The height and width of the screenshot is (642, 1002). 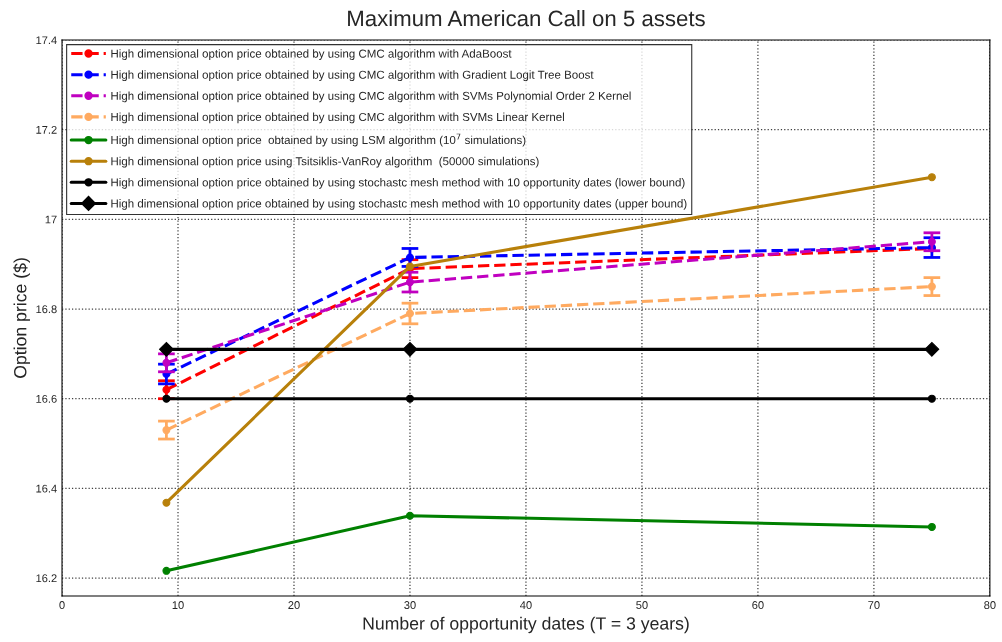 What do you see at coordinates (62, 605) in the screenshot?
I see `x-tick-label: 0` at bounding box center [62, 605].